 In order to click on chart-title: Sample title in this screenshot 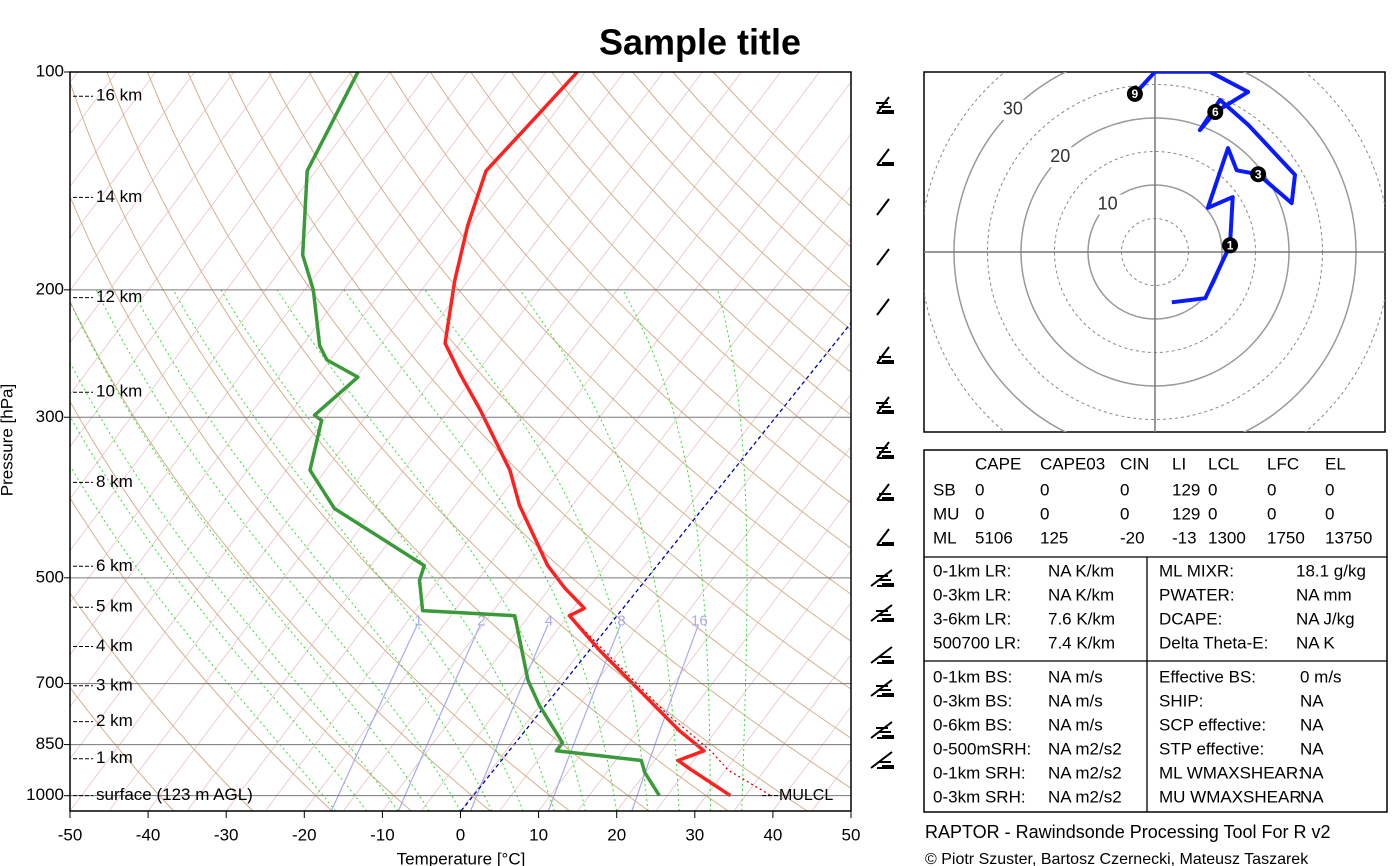, I will do `click(700, 42)`.